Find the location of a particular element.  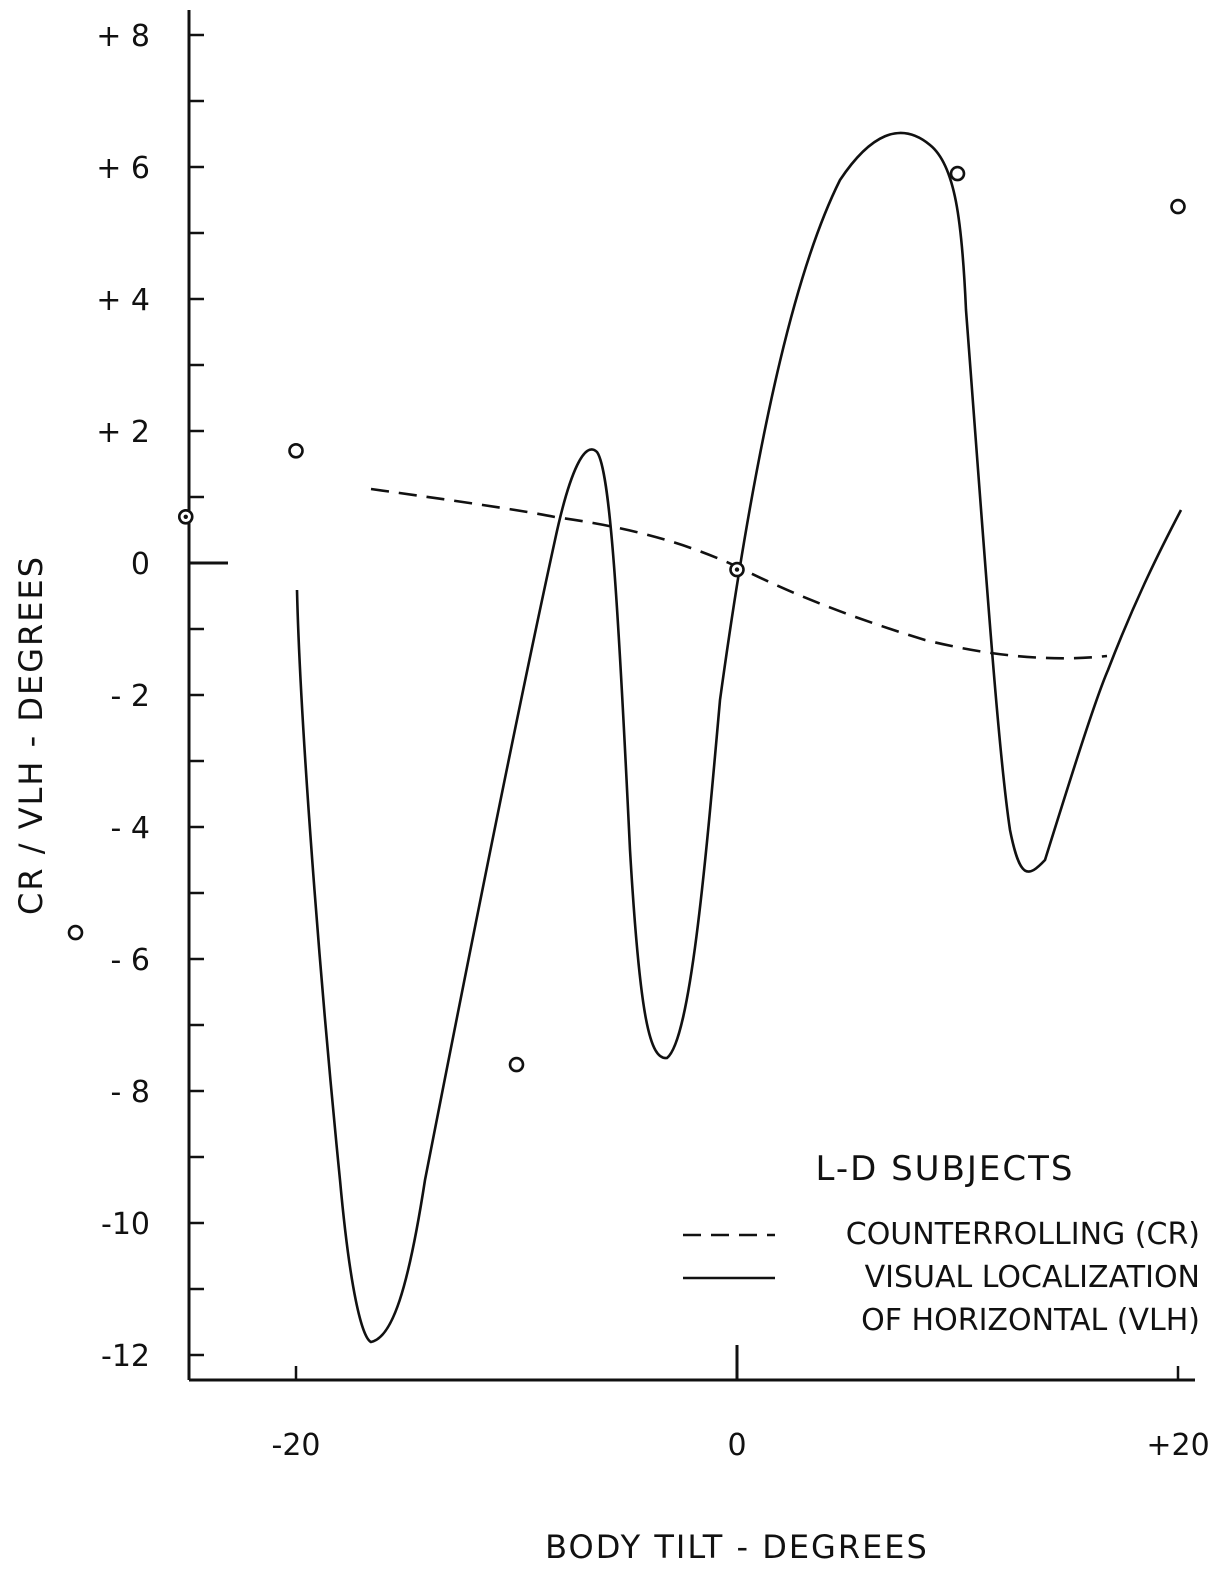

x-ticks: -60-40-200+20+40+60 is located at coordinates (741, 1414).